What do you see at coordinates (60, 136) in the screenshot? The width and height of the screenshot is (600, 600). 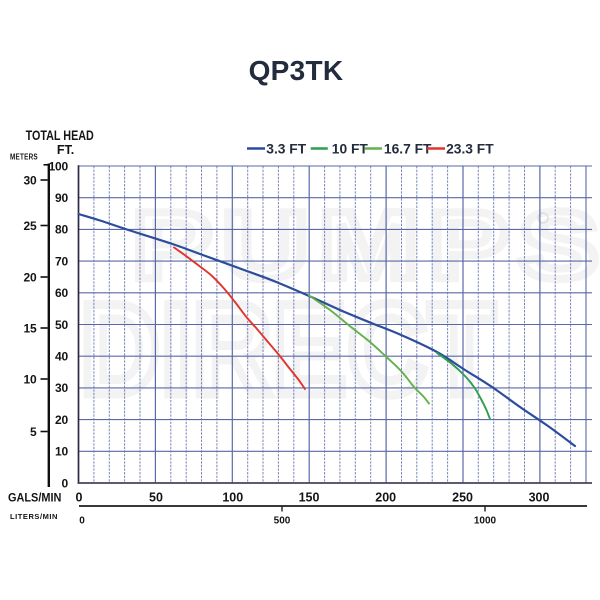 I see `svg-text: TOTAL HEAD` at bounding box center [60, 136].